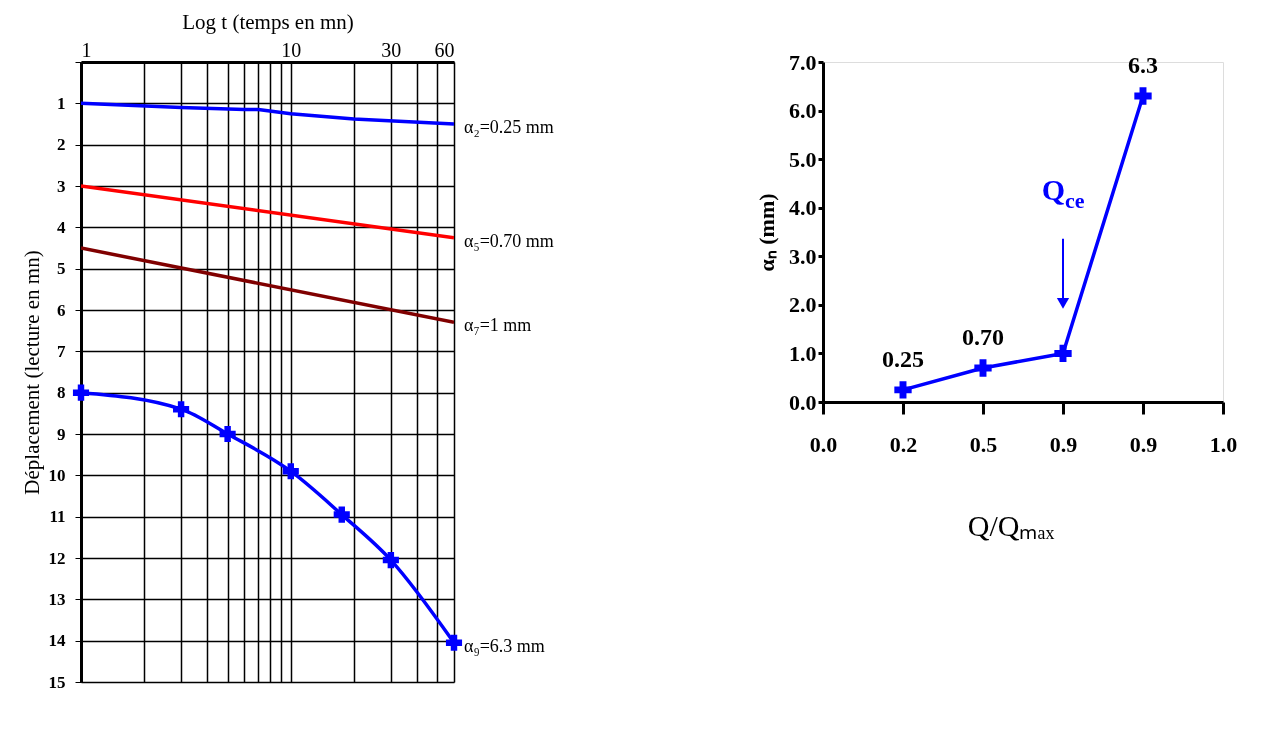 This screenshot has height=739, width=1270. Describe the element at coordinates (823, 444) in the screenshot. I see `x-tick-label: 0.0` at that location.